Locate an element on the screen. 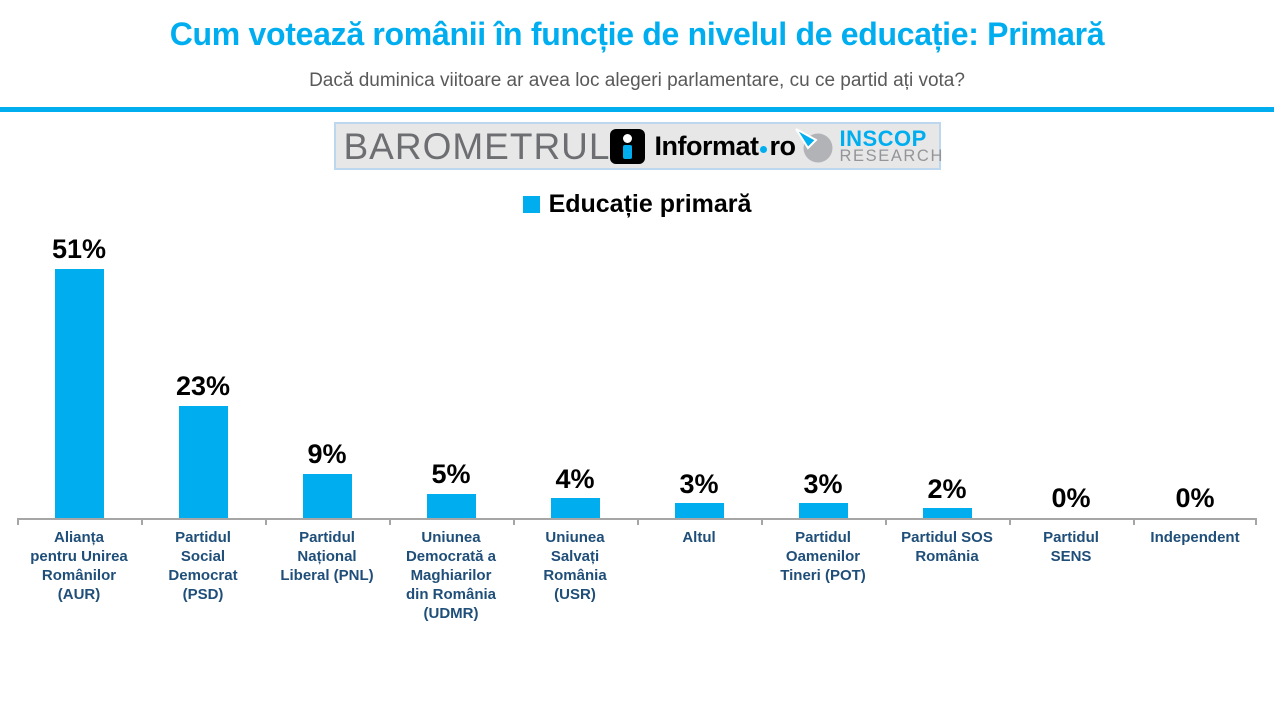 The height and width of the screenshot is (709, 1274). category-label: Partidul SENS is located at coordinates (1071, 547).